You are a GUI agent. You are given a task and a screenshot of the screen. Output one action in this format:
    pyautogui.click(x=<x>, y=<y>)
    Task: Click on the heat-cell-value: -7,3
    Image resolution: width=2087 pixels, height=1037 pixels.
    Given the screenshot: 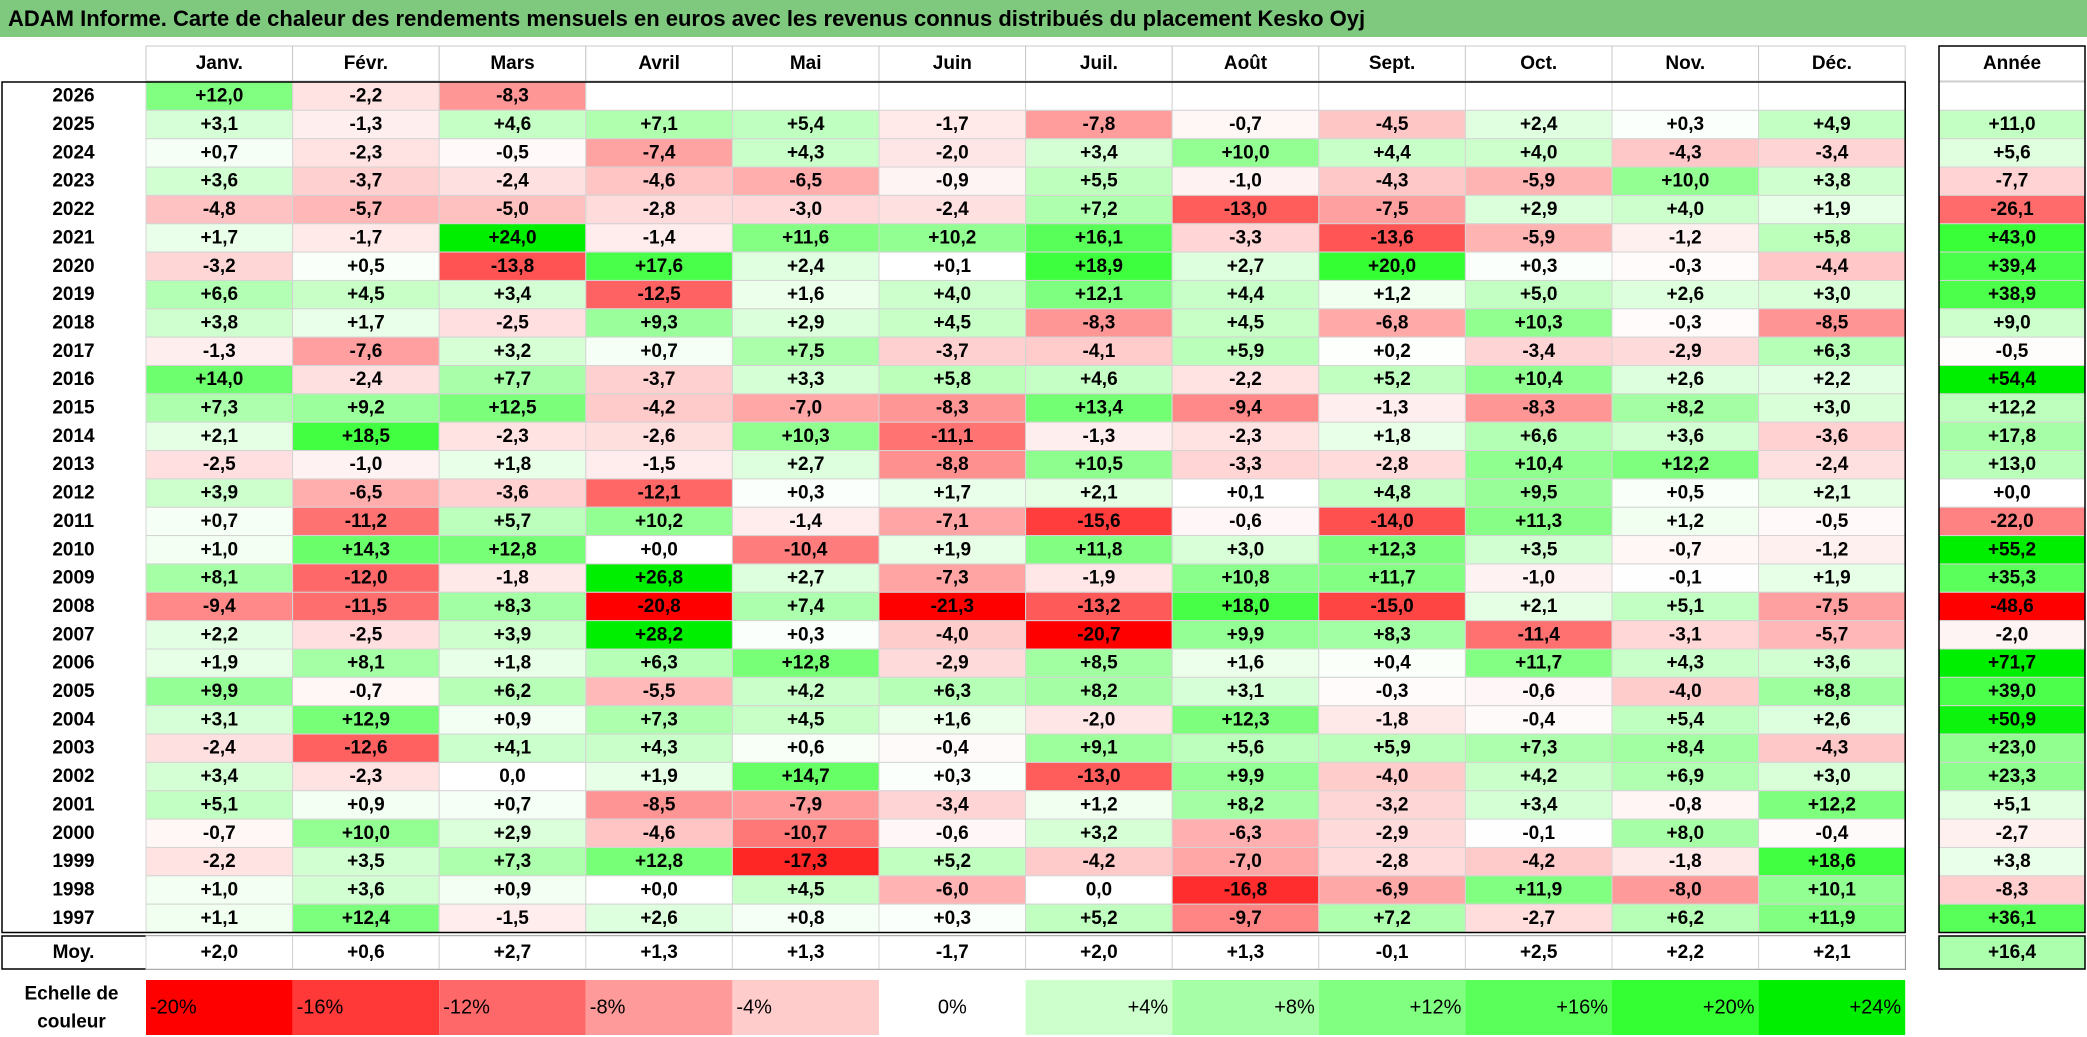 What is the action you would take?
    pyautogui.click(x=952, y=578)
    